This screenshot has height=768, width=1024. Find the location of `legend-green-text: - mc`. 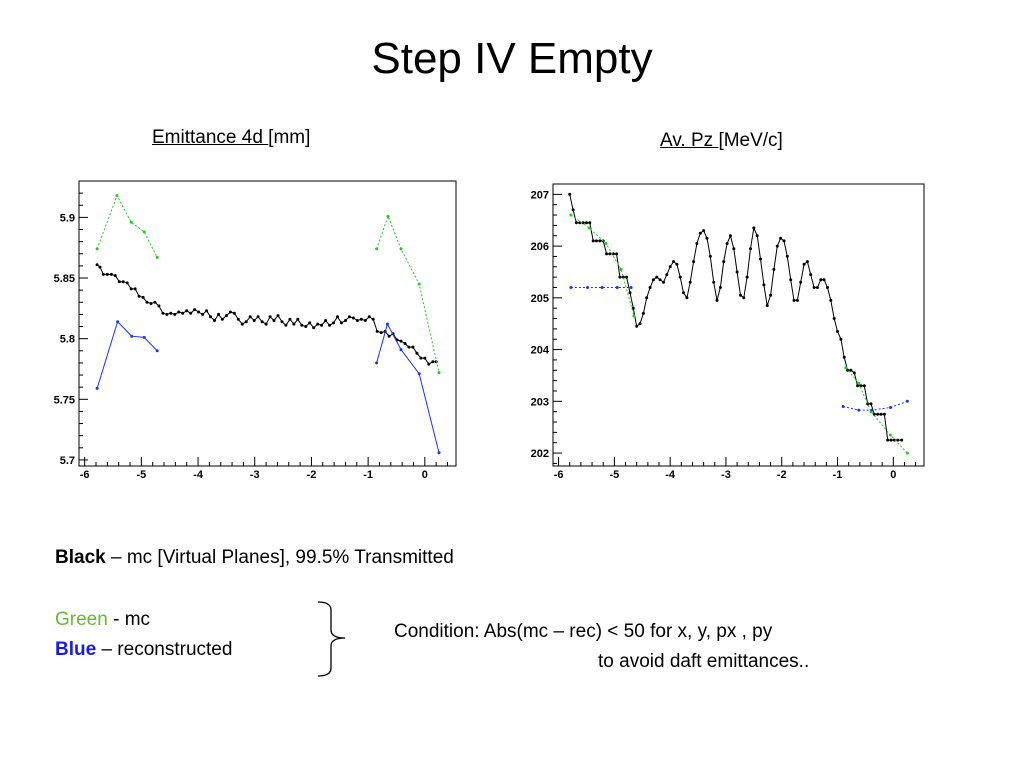

legend-green-text: - mc is located at coordinates (129, 619).